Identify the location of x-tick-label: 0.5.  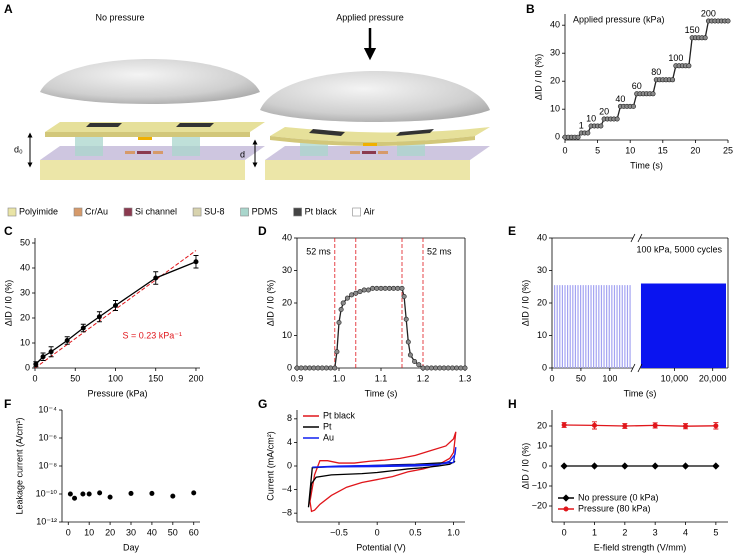
(415, 532).